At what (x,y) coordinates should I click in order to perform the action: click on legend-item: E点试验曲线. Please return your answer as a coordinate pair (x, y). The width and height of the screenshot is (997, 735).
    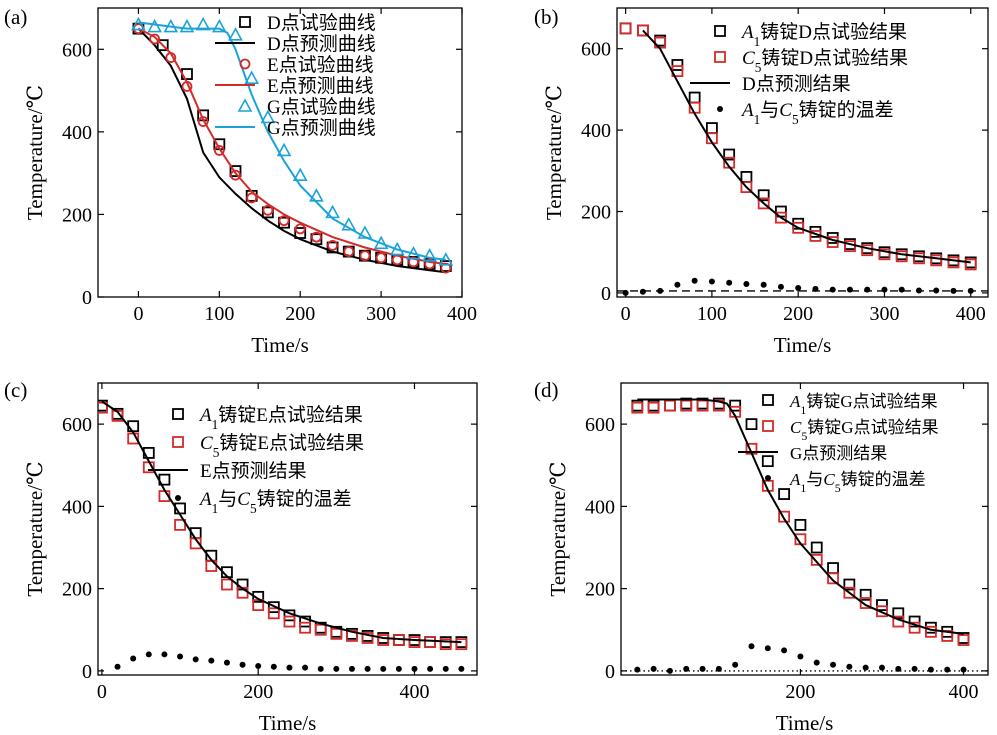
    Looking at the image, I should click on (306, 65).